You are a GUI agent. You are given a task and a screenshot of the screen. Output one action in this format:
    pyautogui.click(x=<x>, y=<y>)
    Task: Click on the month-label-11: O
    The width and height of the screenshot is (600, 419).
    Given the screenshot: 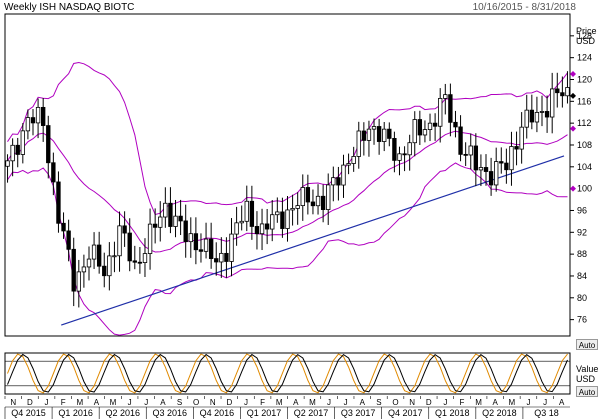 What is the action you would take?
    pyautogui.click(x=196, y=402)
    